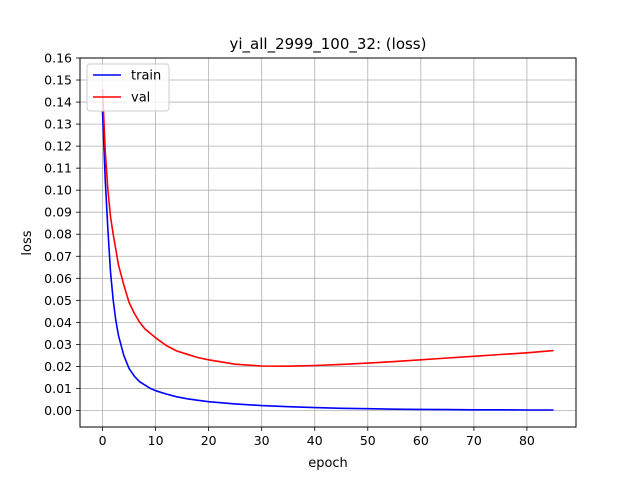 This screenshot has height=480, width=640. Describe the element at coordinates (58, 256) in the screenshot. I see `y-tick-label: 0.07` at that location.